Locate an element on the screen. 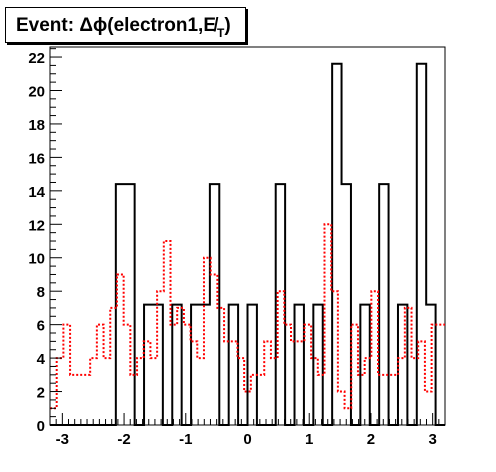 This screenshot has height=472, width=496. x-tick-label: -1 is located at coordinates (185, 439).